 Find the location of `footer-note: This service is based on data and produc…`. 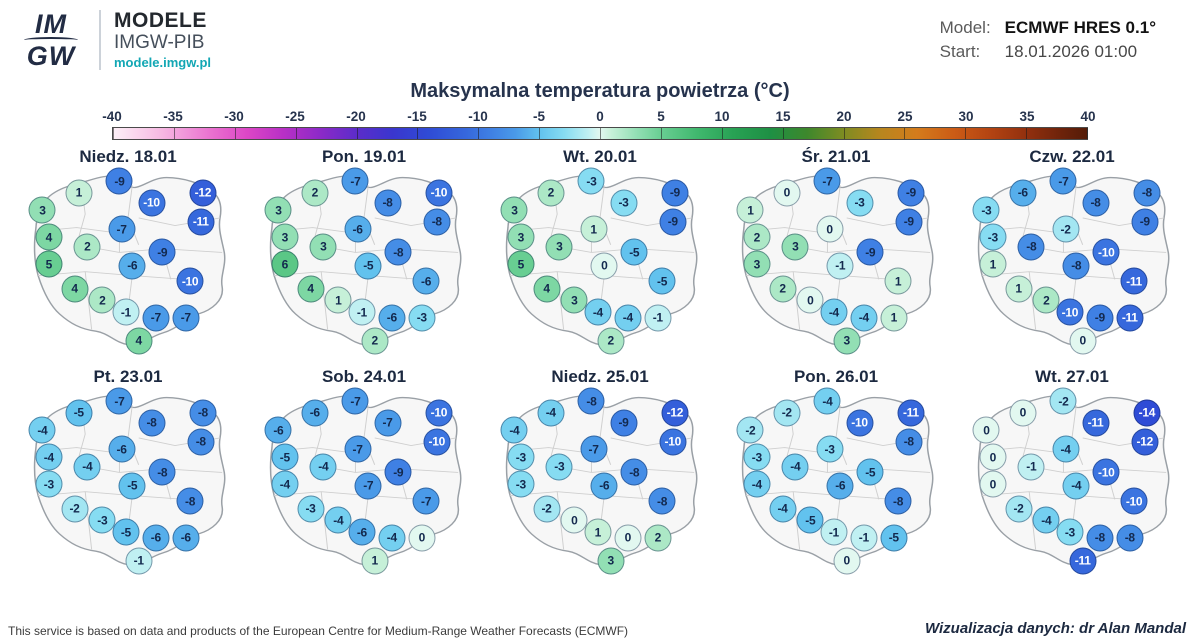

footer-note: This service is based on data and produc… is located at coordinates (318, 631).